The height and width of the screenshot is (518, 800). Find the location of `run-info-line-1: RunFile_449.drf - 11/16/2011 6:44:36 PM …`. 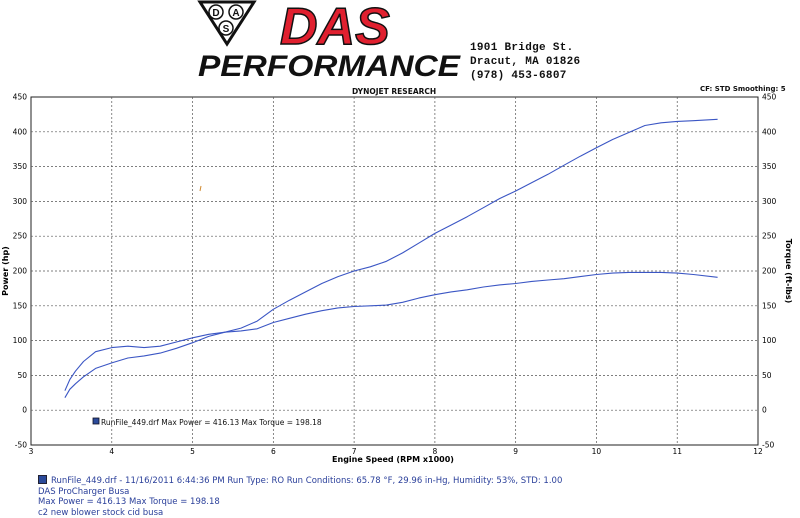

run-info-line-1: RunFile_449.drf - 11/16/2011 6:44:36 PM … is located at coordinates (300, 481).